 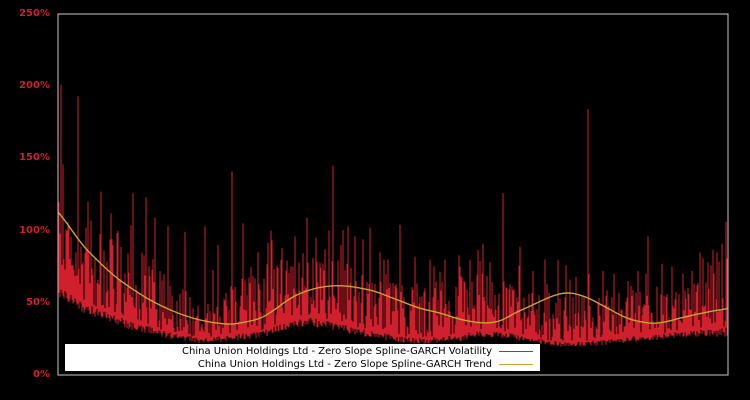 I want to click on y-axis-tick-label: 100%, so click(x=34, y=230).